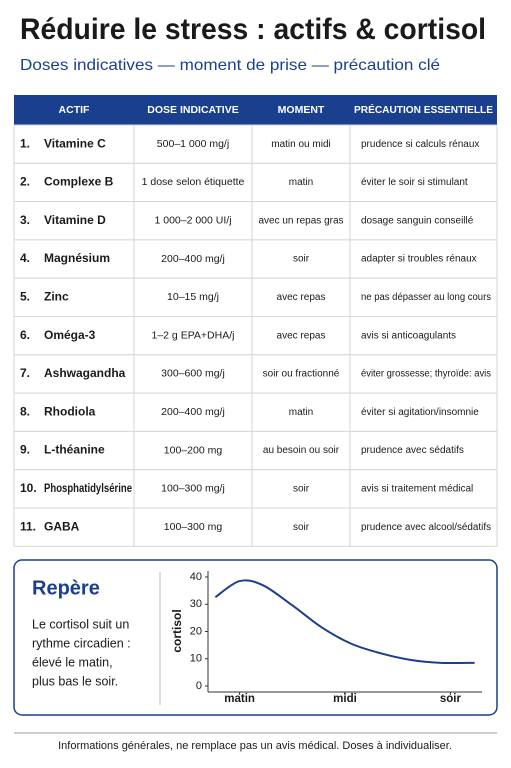 The height and width of the screenshot is (768, 511). Describe the element at coordinates (408, 335) in the screenshot. I see `precaution: avis si anticoagulants` at that location.